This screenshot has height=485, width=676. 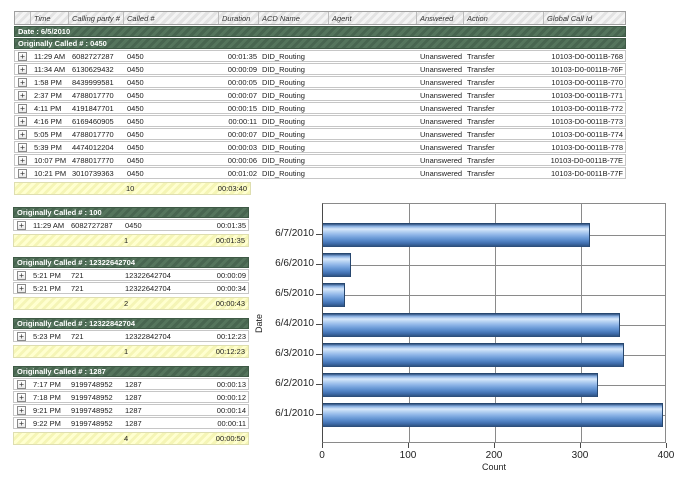 What do you see at coordinates (231, 397) in the screenshot?
I see `cell: 00:00:12` at bounding box center [231, 397].